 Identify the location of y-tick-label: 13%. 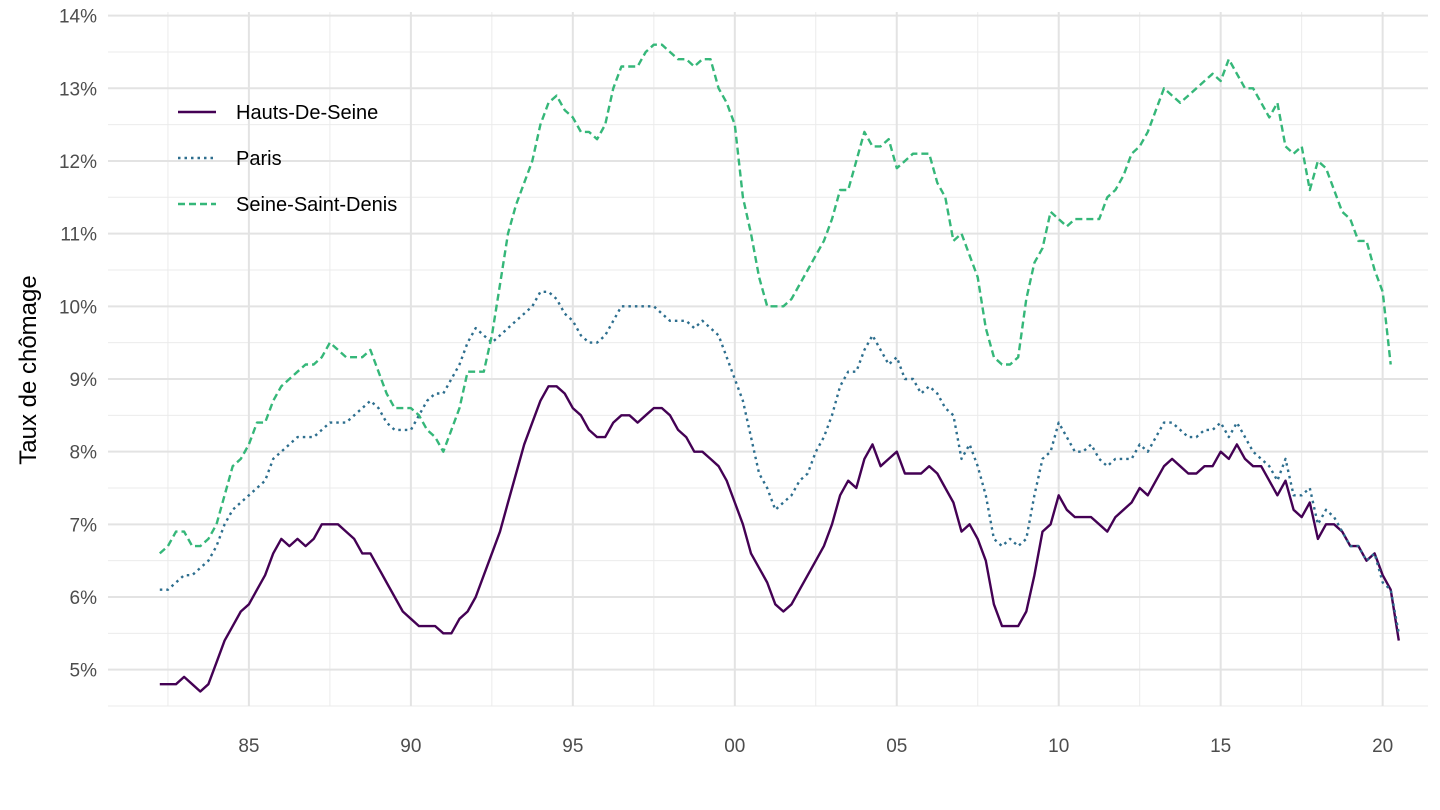
(78, 89).